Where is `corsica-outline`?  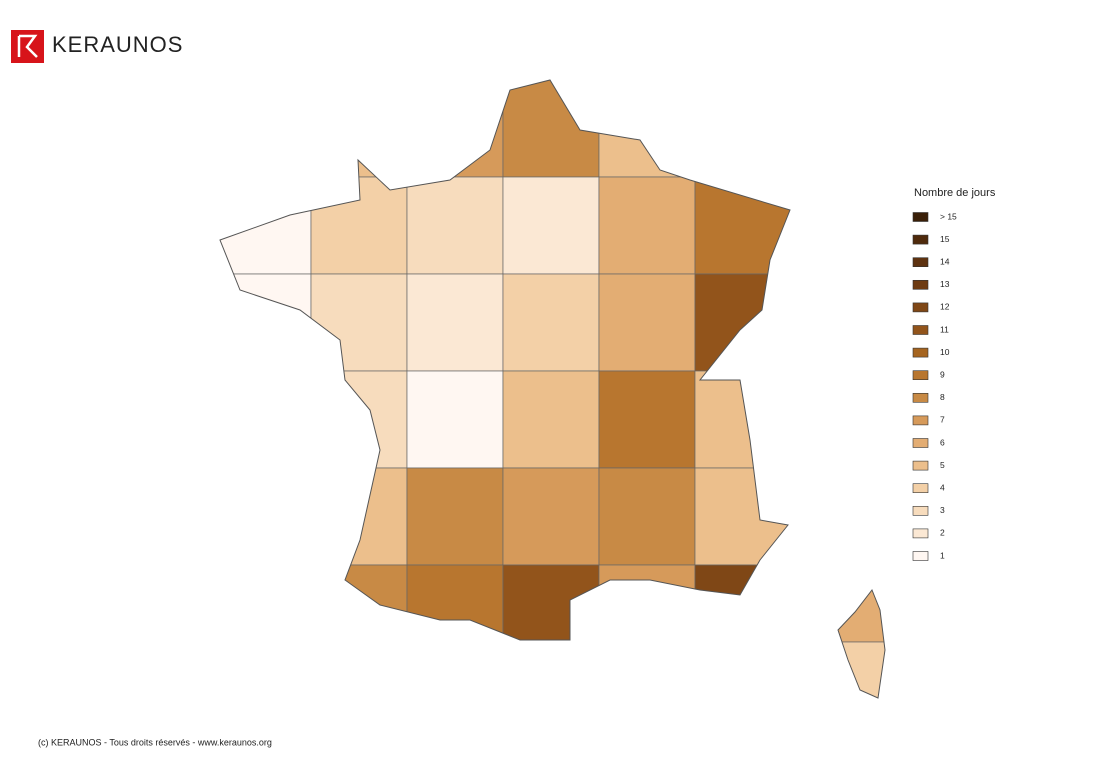 corsica-outline is located at coordinates (861, 644).